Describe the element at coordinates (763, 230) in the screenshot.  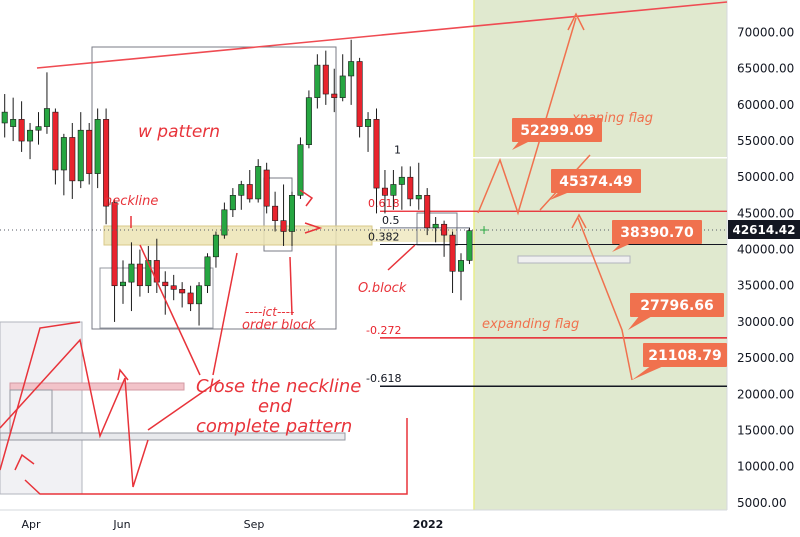
I see `current-price-text: 42614.42` at that location.